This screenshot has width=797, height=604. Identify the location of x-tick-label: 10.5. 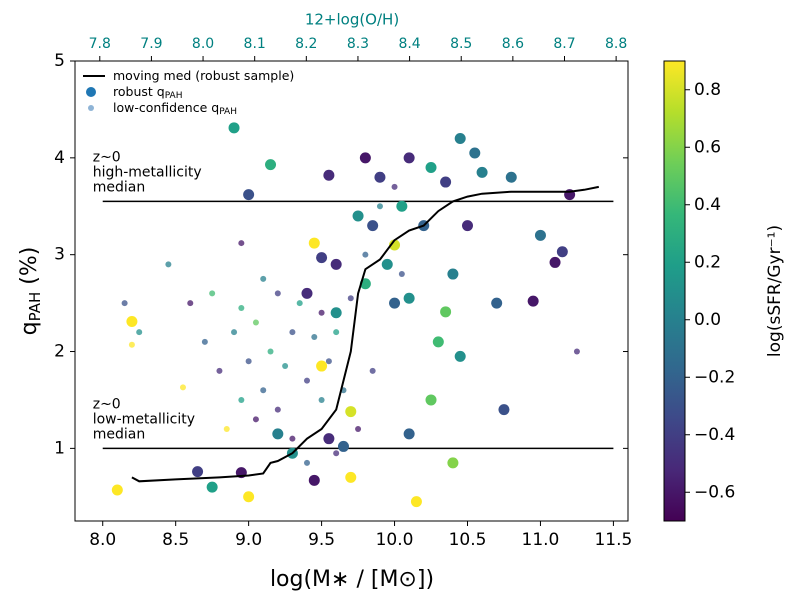
(468, 540).